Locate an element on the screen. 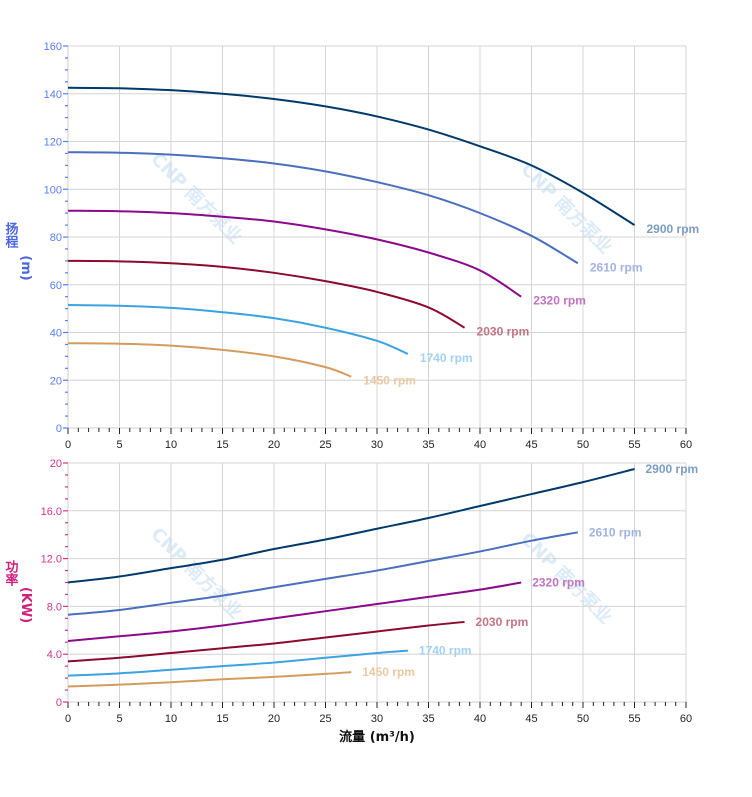 The height and width of the screenshot is (797, 752). y-tick-label: 4.0 is located at coordinates (54, 655).